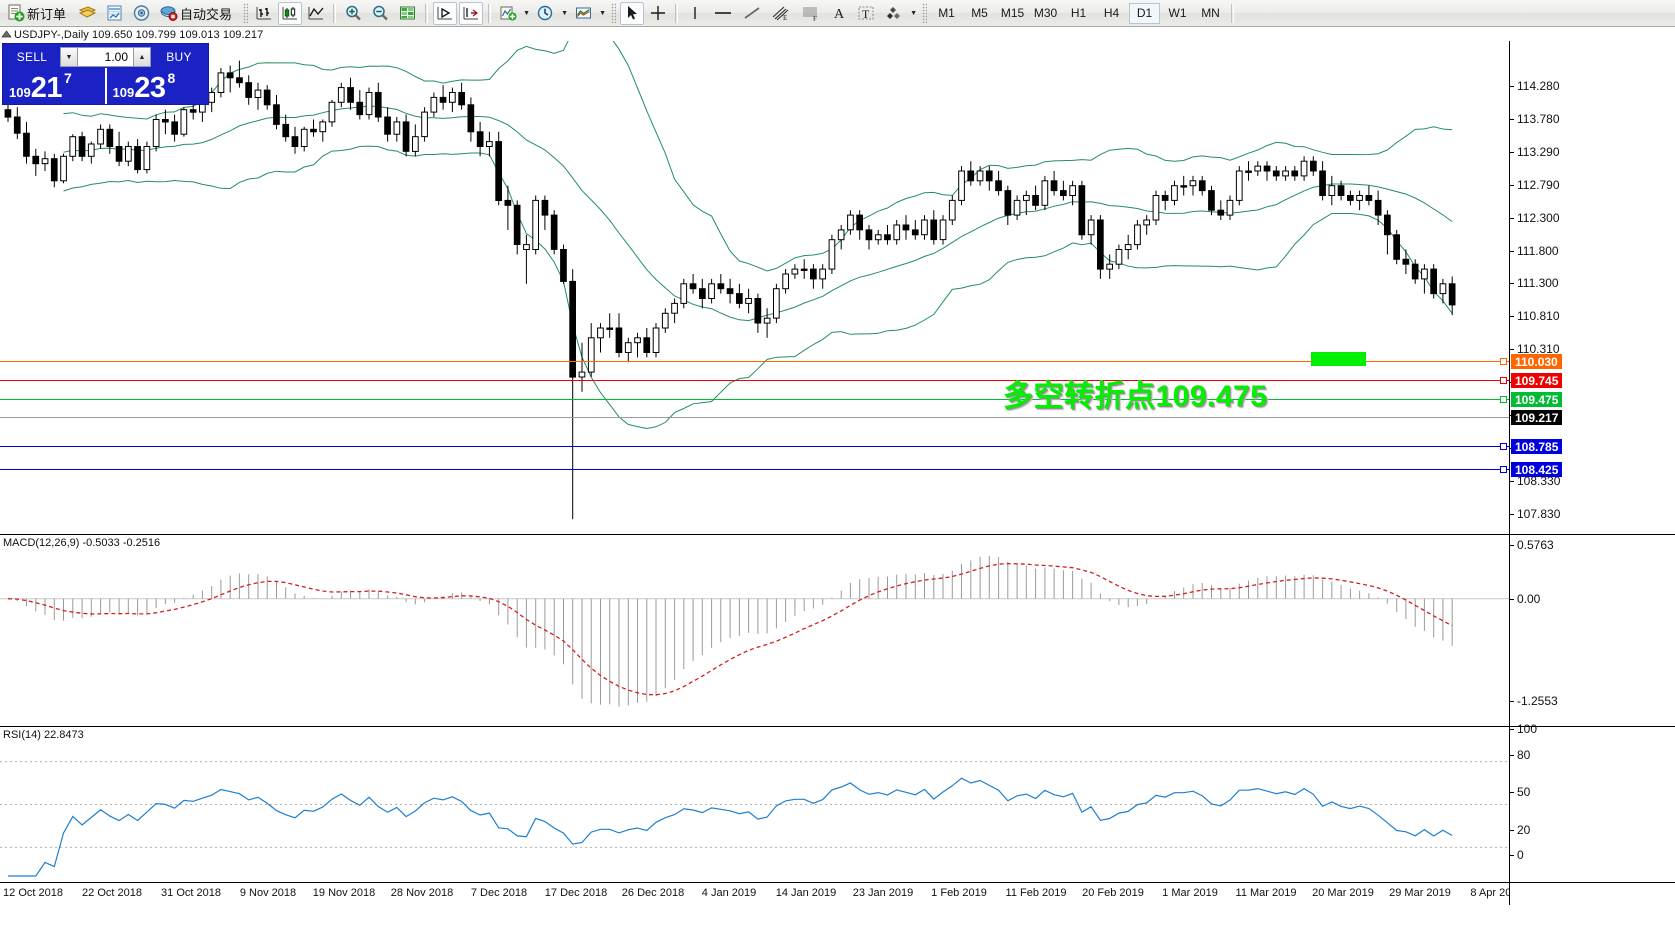 Image resolution: width=1675 pixels, height=947 pixels. I want to click on new-order-button: 新订单, so click(38, 13).